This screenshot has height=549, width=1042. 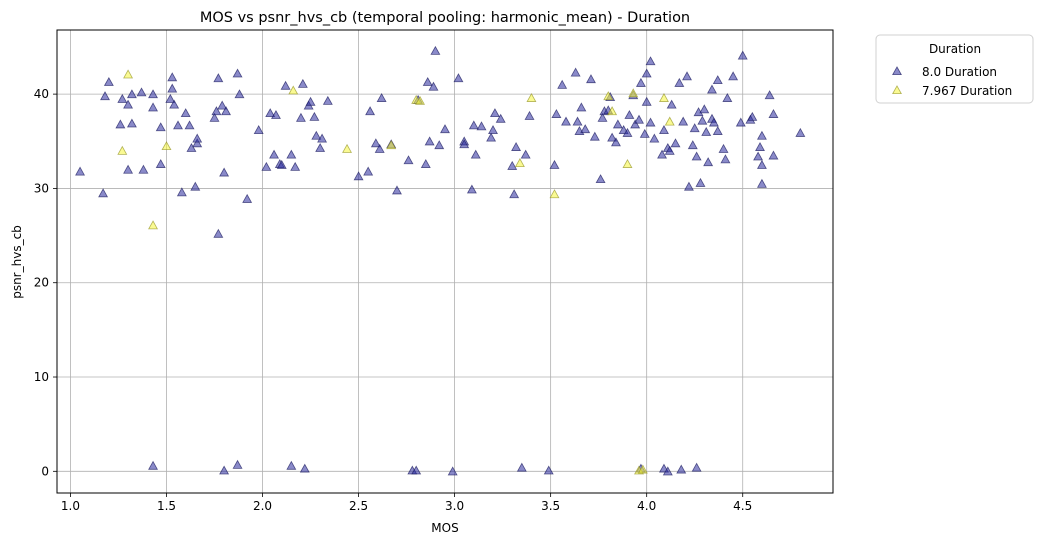 I want to click on y-tick-label: 20, so click(x=41, y=283).